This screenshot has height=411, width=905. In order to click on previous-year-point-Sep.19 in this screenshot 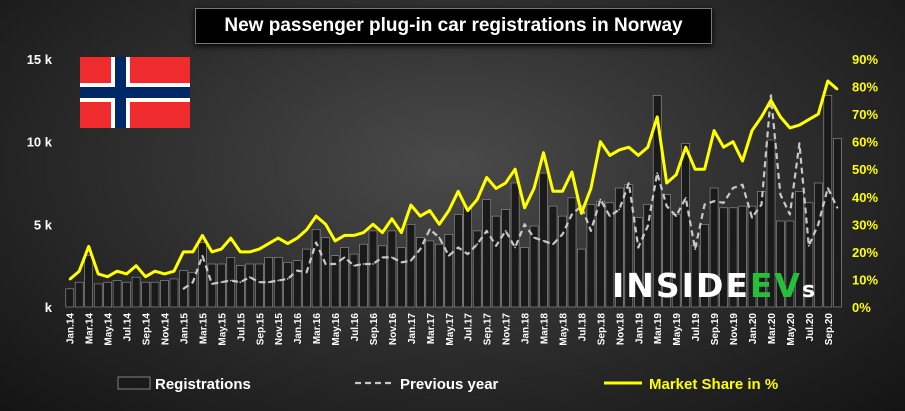, I will do `click(714, 201)`.